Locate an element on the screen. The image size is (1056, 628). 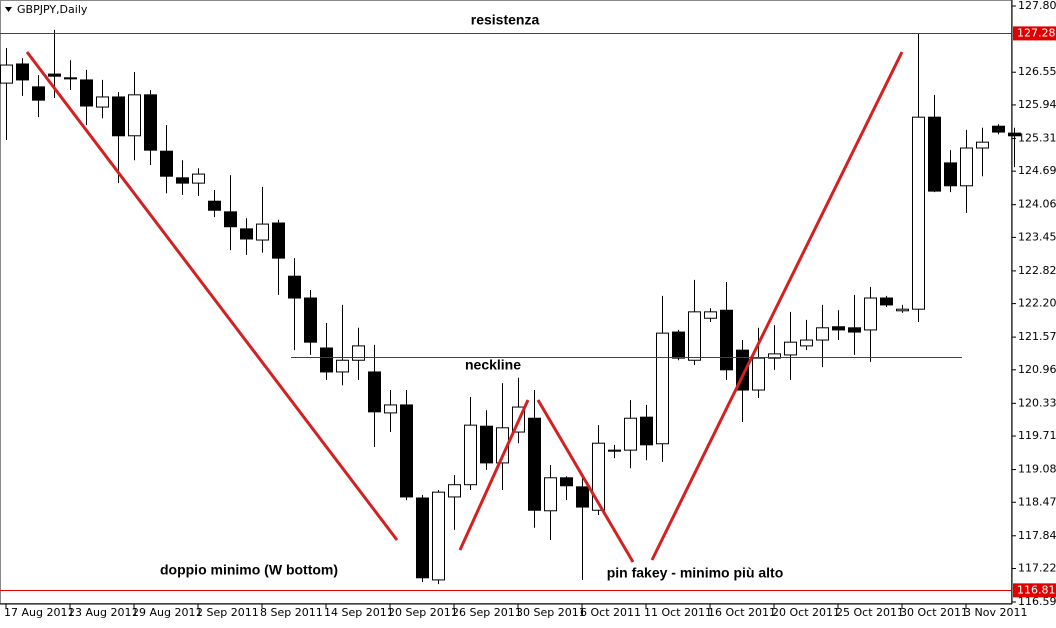
y-tick-label: 117.840 is located at coordinates (1037, 535).